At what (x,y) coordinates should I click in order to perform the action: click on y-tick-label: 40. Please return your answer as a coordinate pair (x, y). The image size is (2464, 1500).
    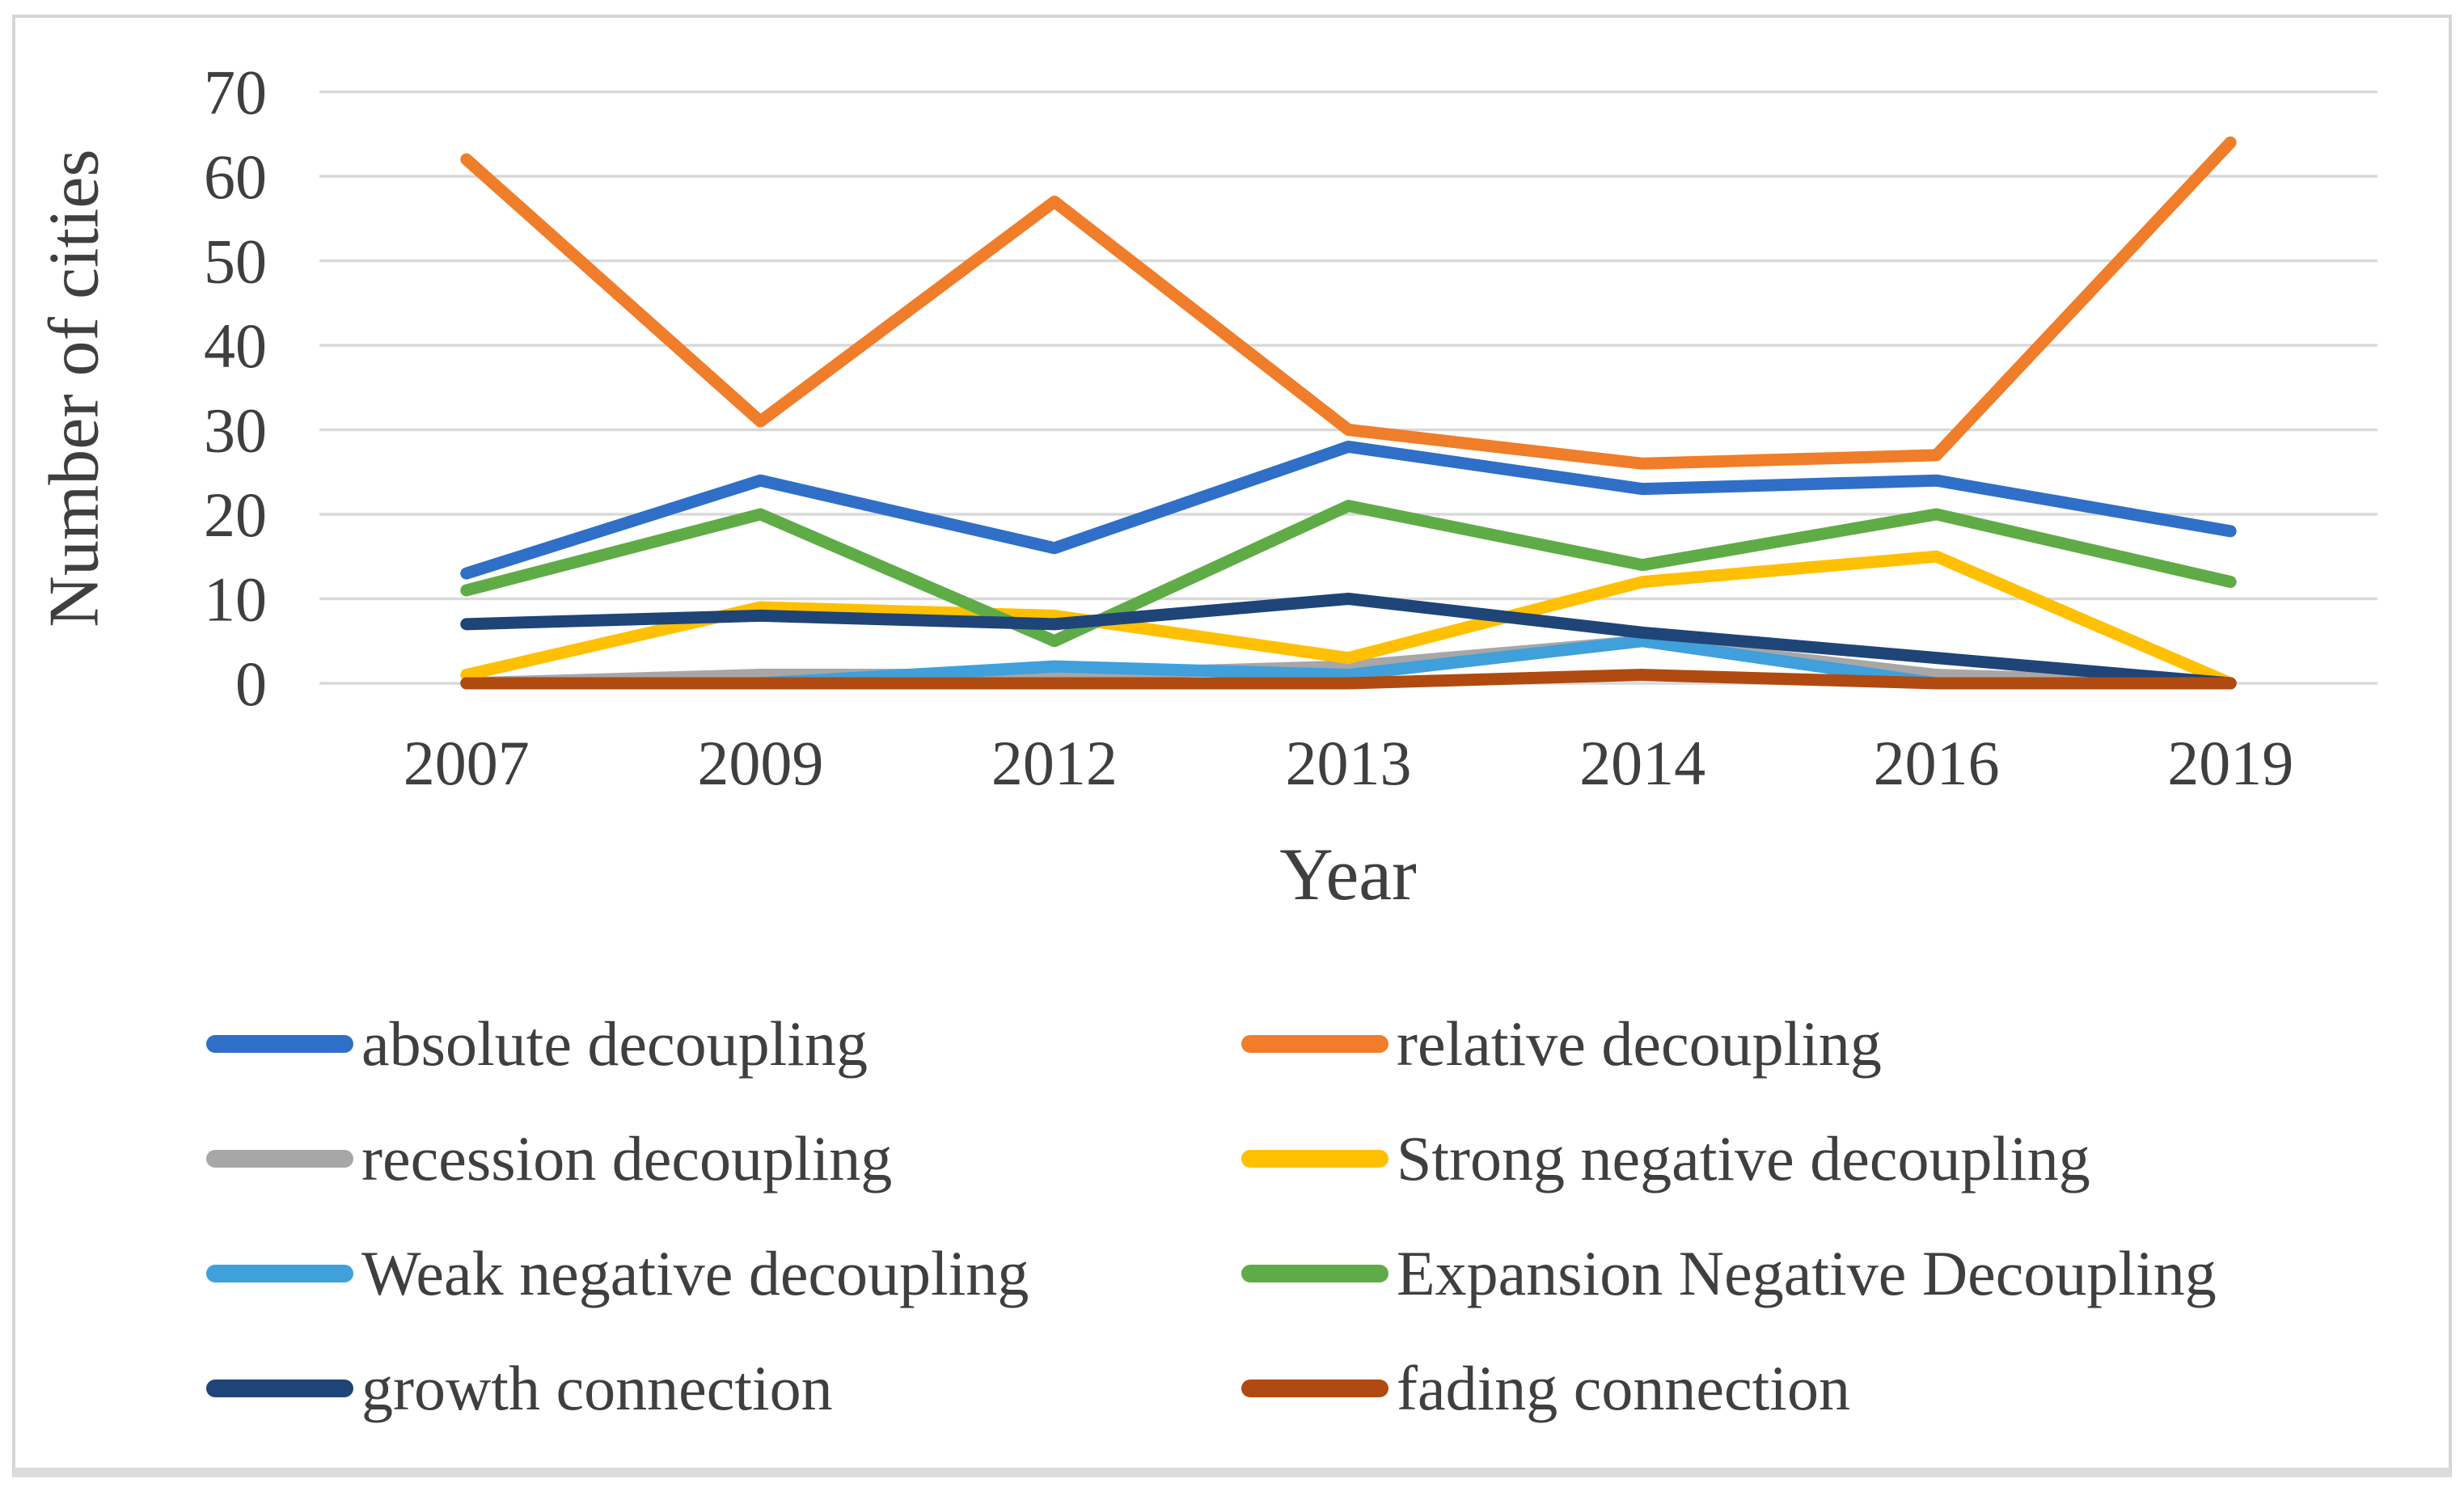
    Looking at the image, I should click on (235, 346).